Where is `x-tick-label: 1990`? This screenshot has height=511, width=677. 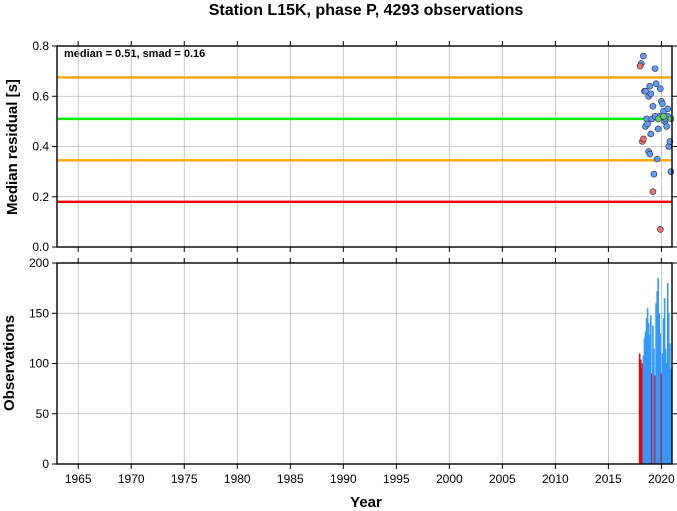 x-tick-label: 1990 is located at coordinates (343, 479).